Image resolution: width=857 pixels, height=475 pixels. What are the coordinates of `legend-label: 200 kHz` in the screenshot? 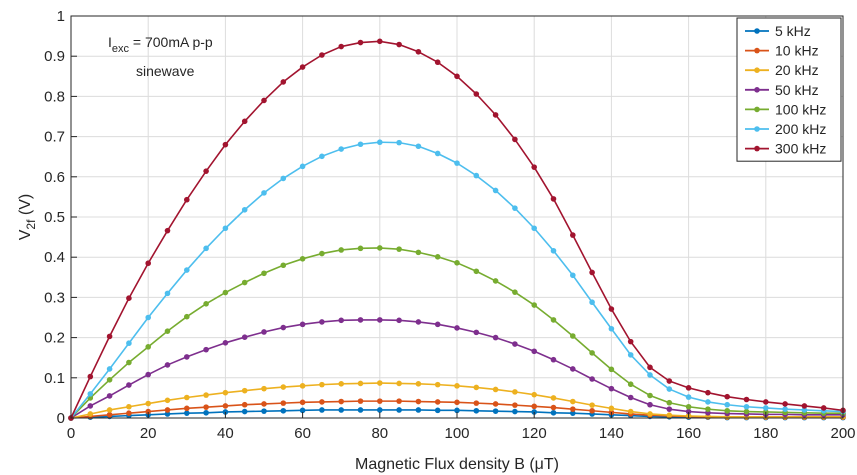 It's located at (800, 129).